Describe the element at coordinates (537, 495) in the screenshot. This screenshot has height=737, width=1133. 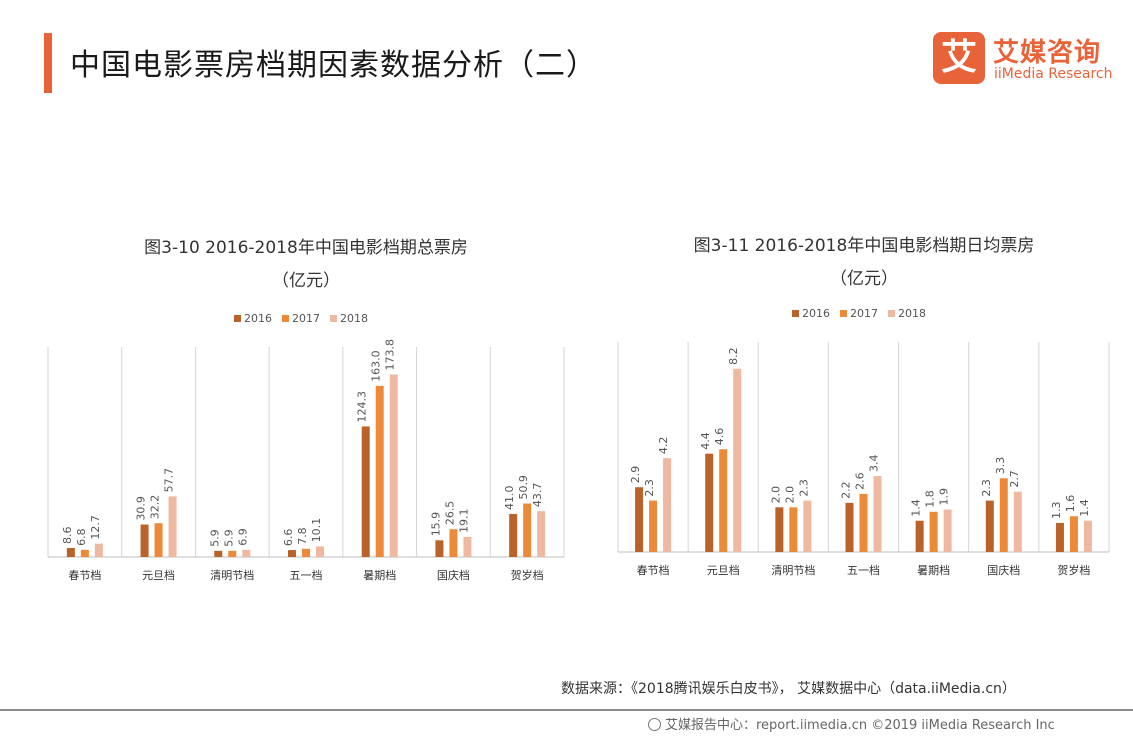
I see `data-label: 43.7` at that location.